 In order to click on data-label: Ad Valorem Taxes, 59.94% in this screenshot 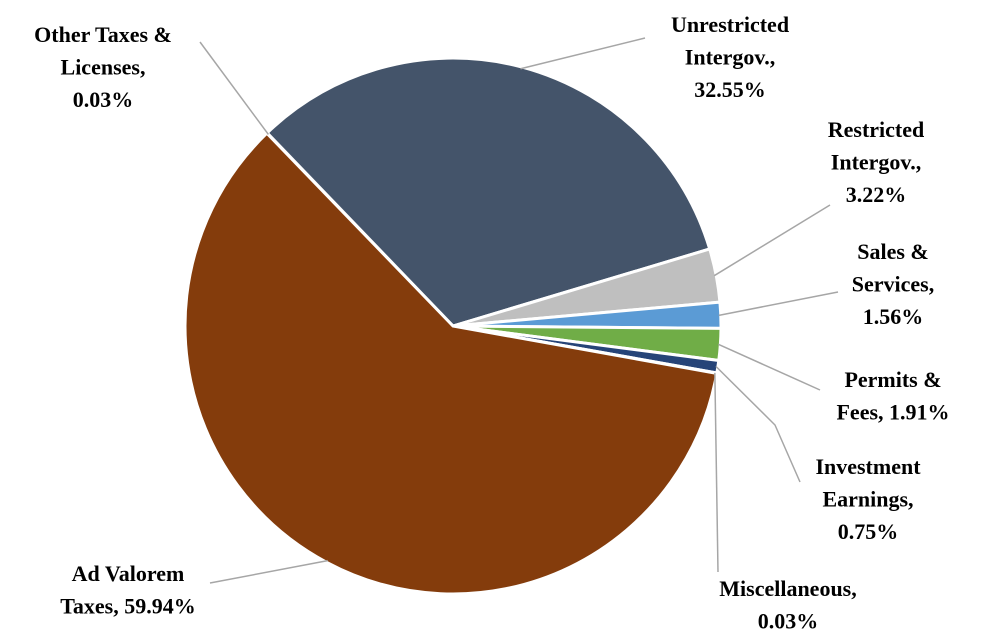, I will do `click(127, 590)`.